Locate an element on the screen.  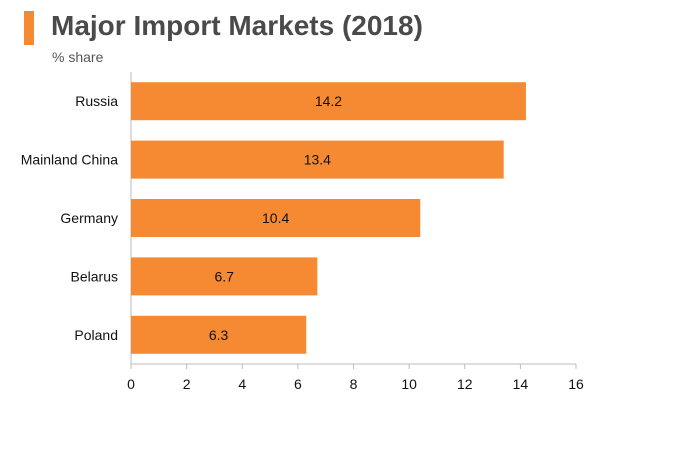
category-label: Germany is located at coordinates (89, 218).